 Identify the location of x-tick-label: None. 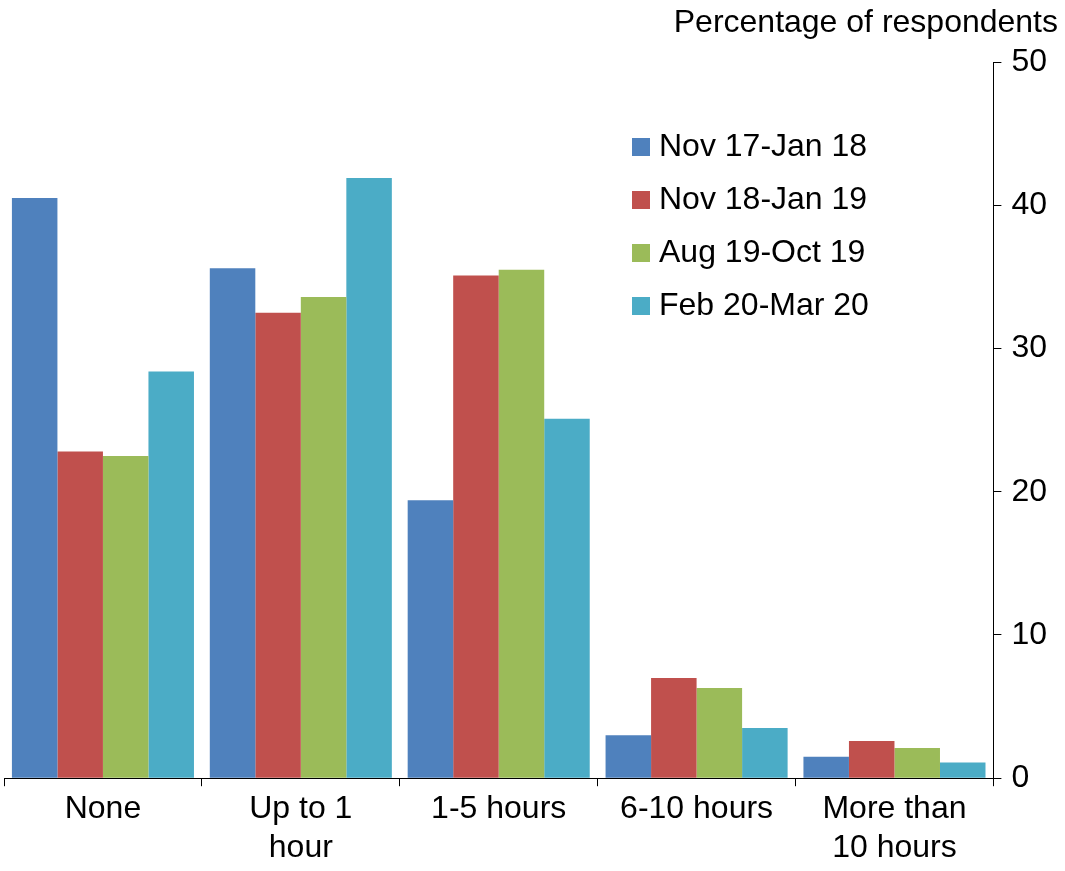
(103, 807).